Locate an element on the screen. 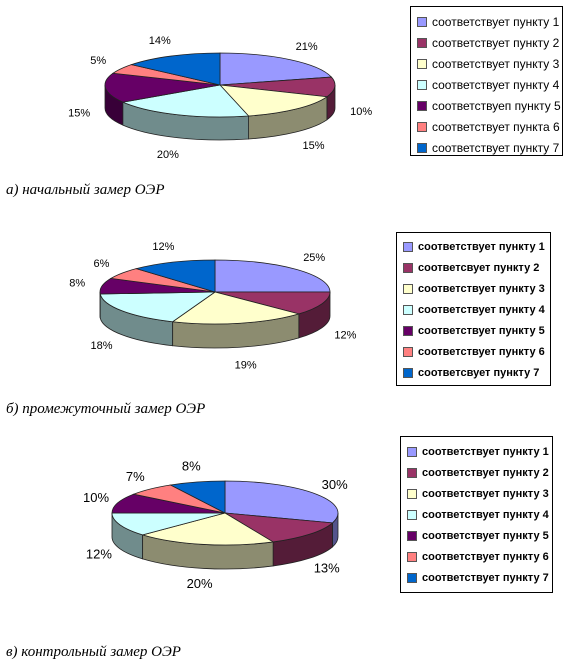 The image size is (568, 665). legend-label: соответсвует пункту 7 is located at coordinates (479, 372).